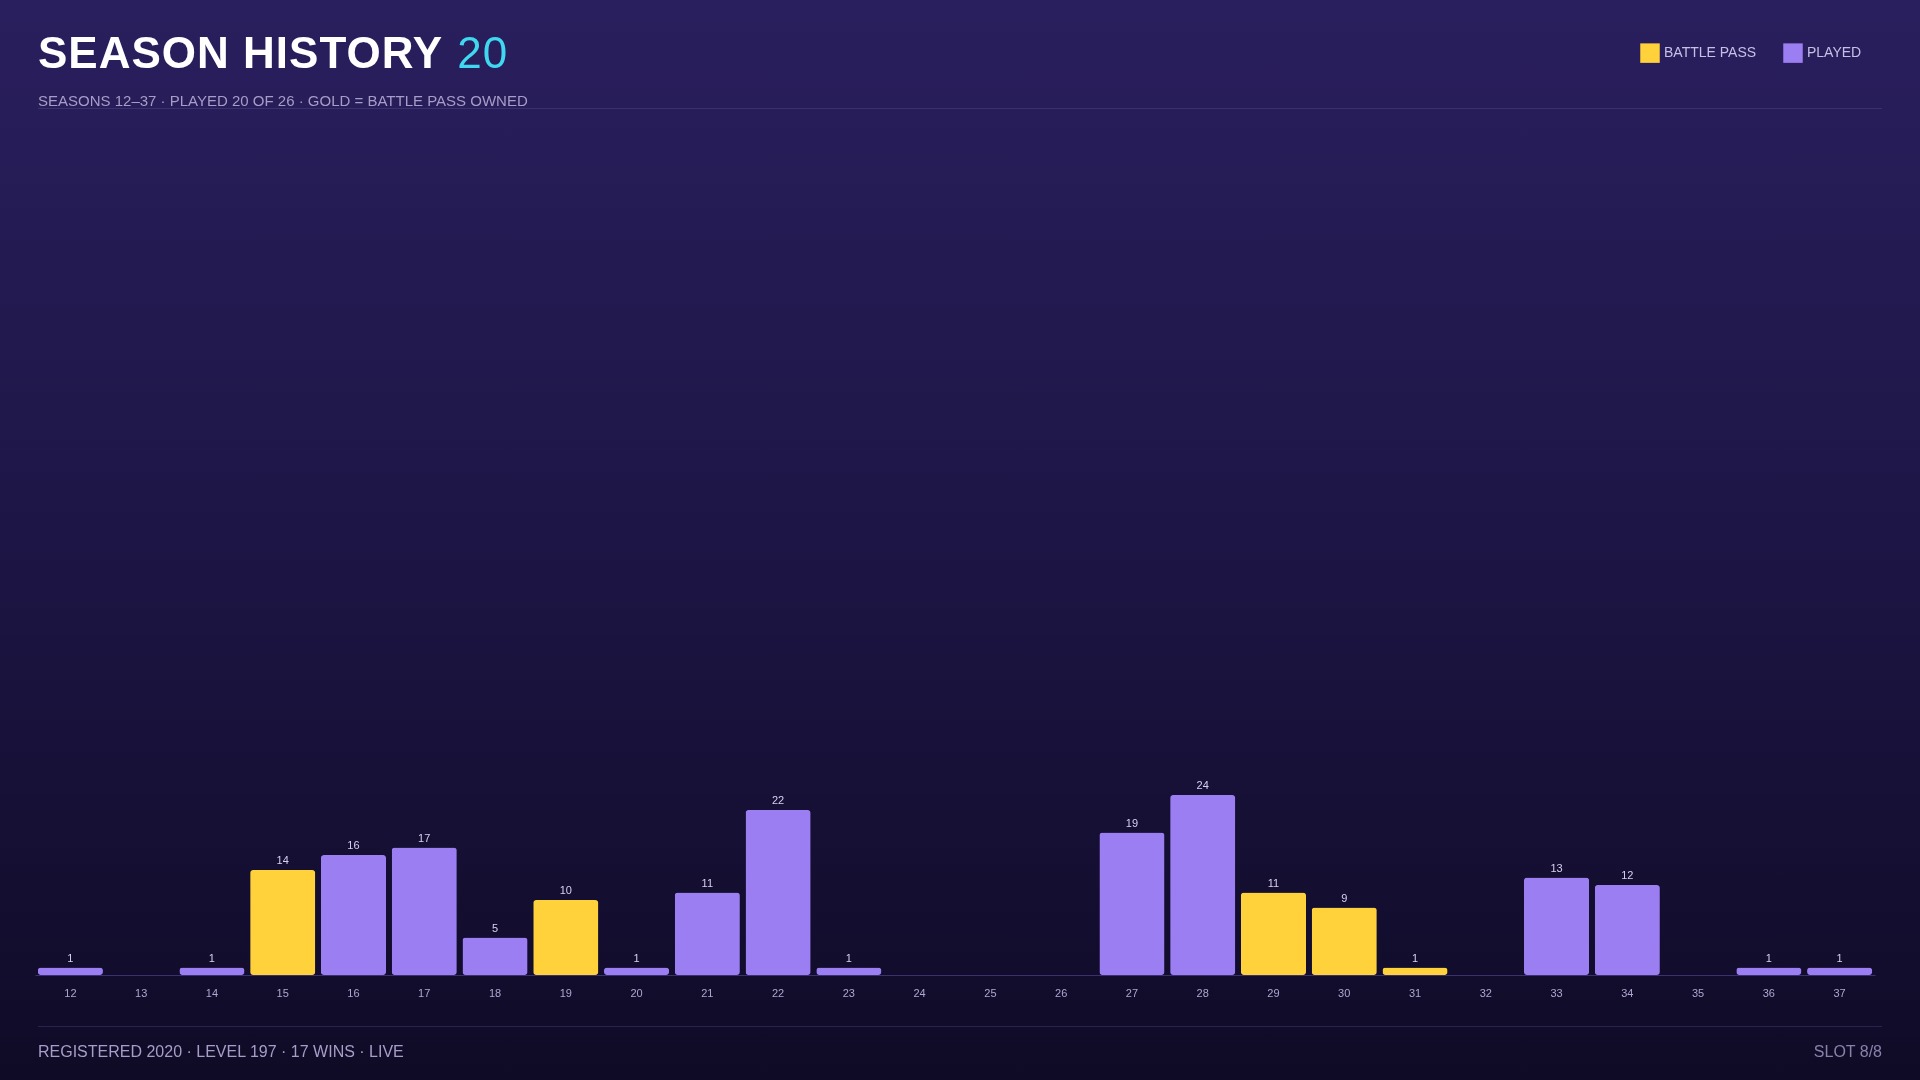 The width and height of the screenshot is (1920, 1080). What do you see at coordinates (1556, 992) in the screenshot?
I see `x-tick-label: 33` at bounding box center [1556, 992].